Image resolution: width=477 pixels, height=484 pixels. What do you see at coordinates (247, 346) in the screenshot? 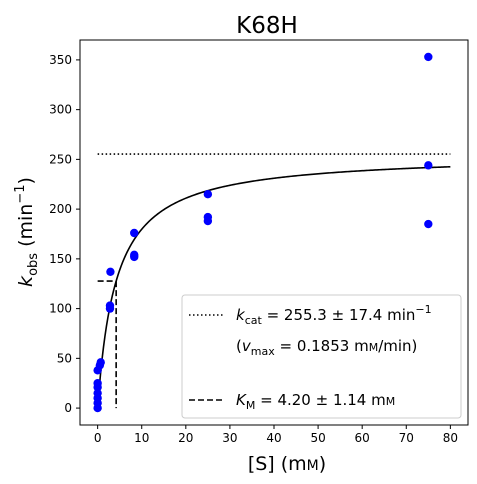
I see `legend-vmax-v: v` at bounding box center [247, 346].